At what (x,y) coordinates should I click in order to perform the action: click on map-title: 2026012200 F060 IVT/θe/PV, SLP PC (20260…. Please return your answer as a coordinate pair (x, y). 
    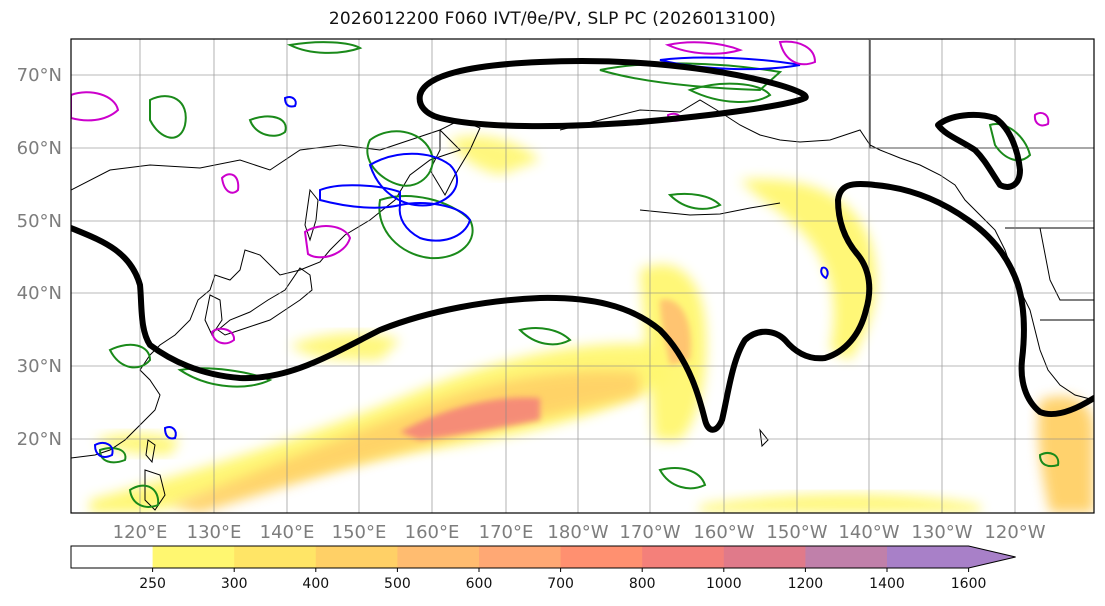
    Looking at the image, I should click on (552, 19).